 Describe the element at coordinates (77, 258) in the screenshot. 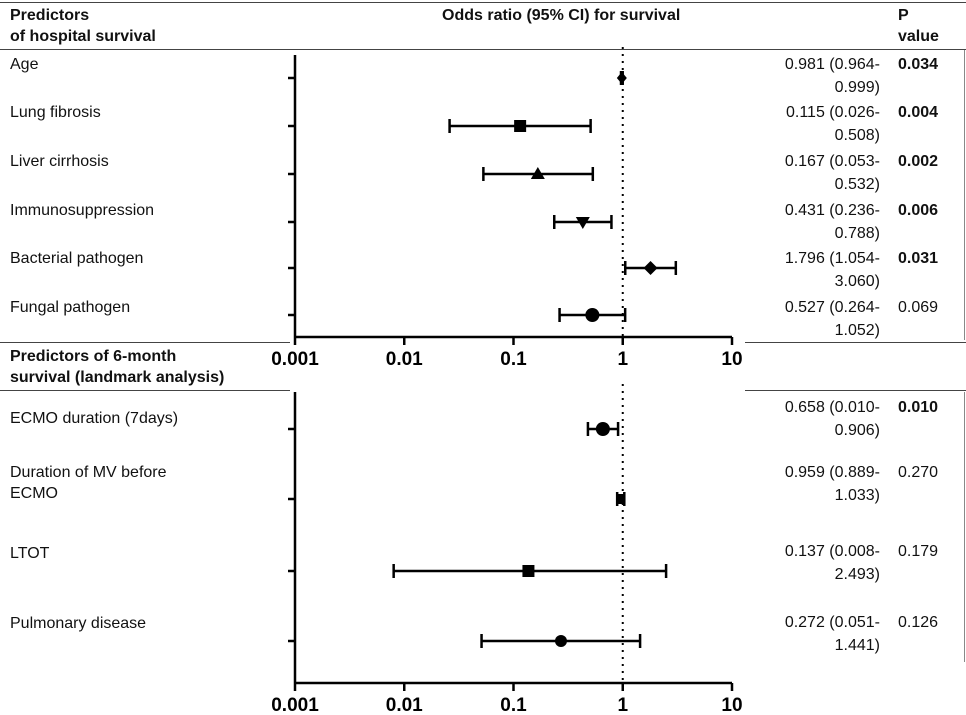

I see `row-label-bacterial-pathogen: Bacterial pathogen` at that location.